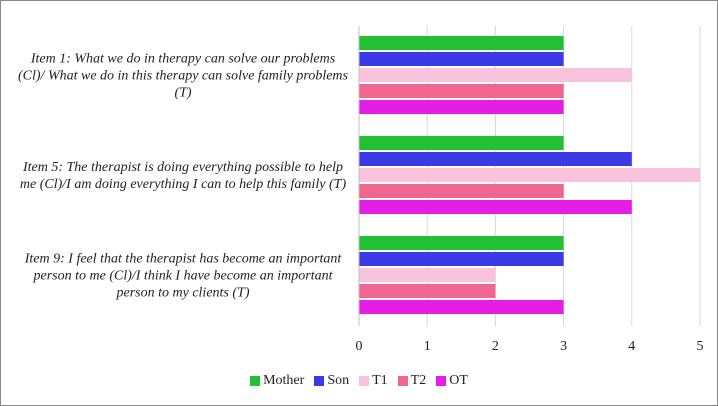  I want to click on x-tick-label: 3, so click(563, 346).